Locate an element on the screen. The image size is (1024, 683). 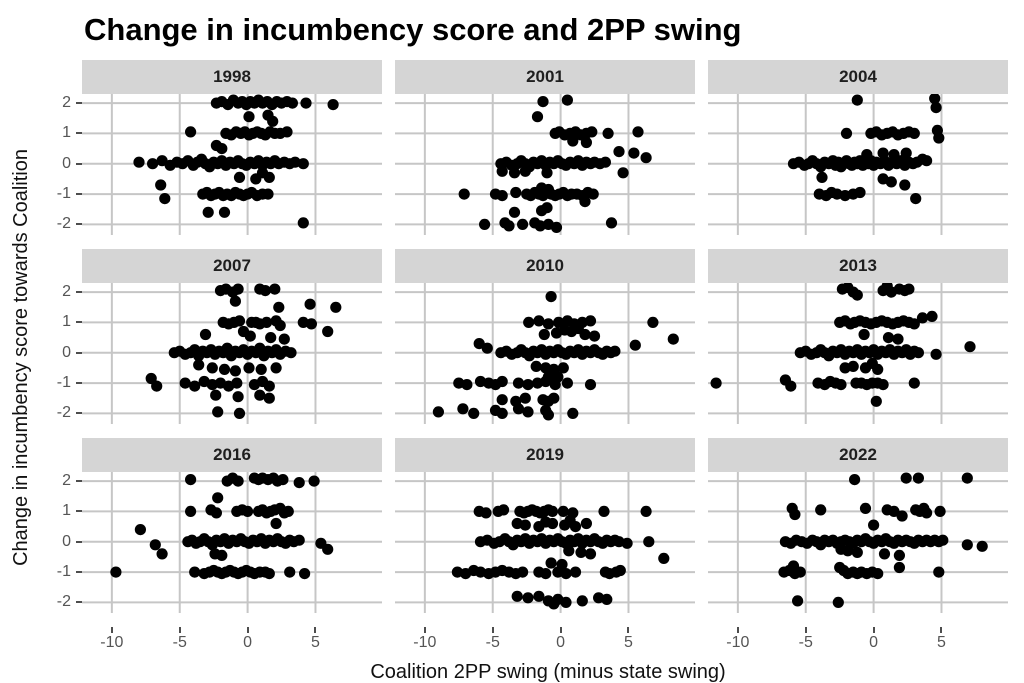
facet-2022: 2022 is located at coordinates (858, 525).